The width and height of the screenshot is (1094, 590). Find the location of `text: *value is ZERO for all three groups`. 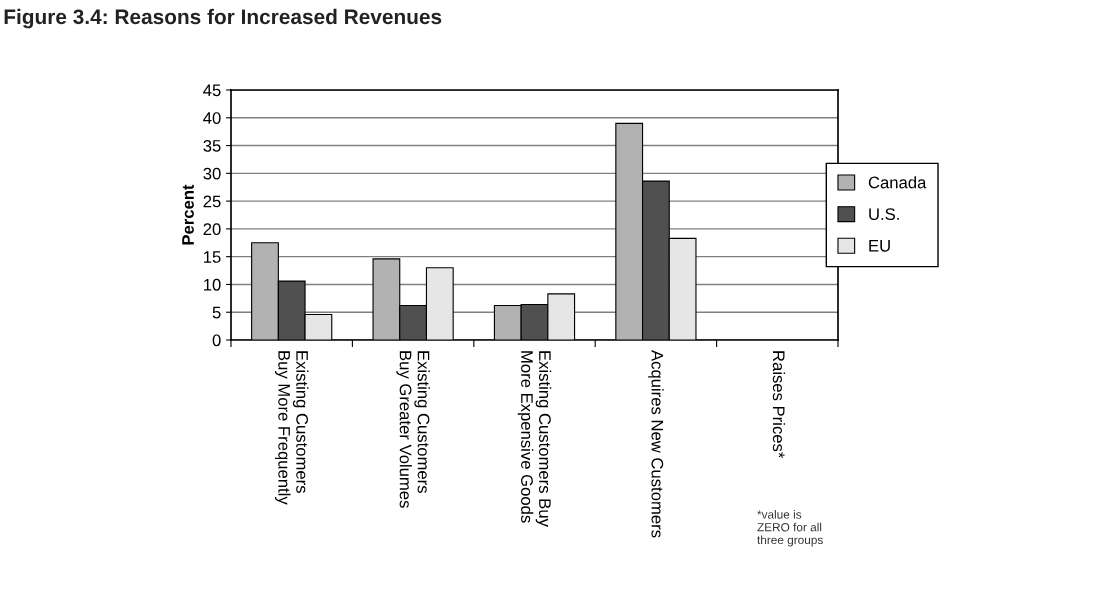

text: *value is ZERO for all three groups is located at coordinates (790, 528).